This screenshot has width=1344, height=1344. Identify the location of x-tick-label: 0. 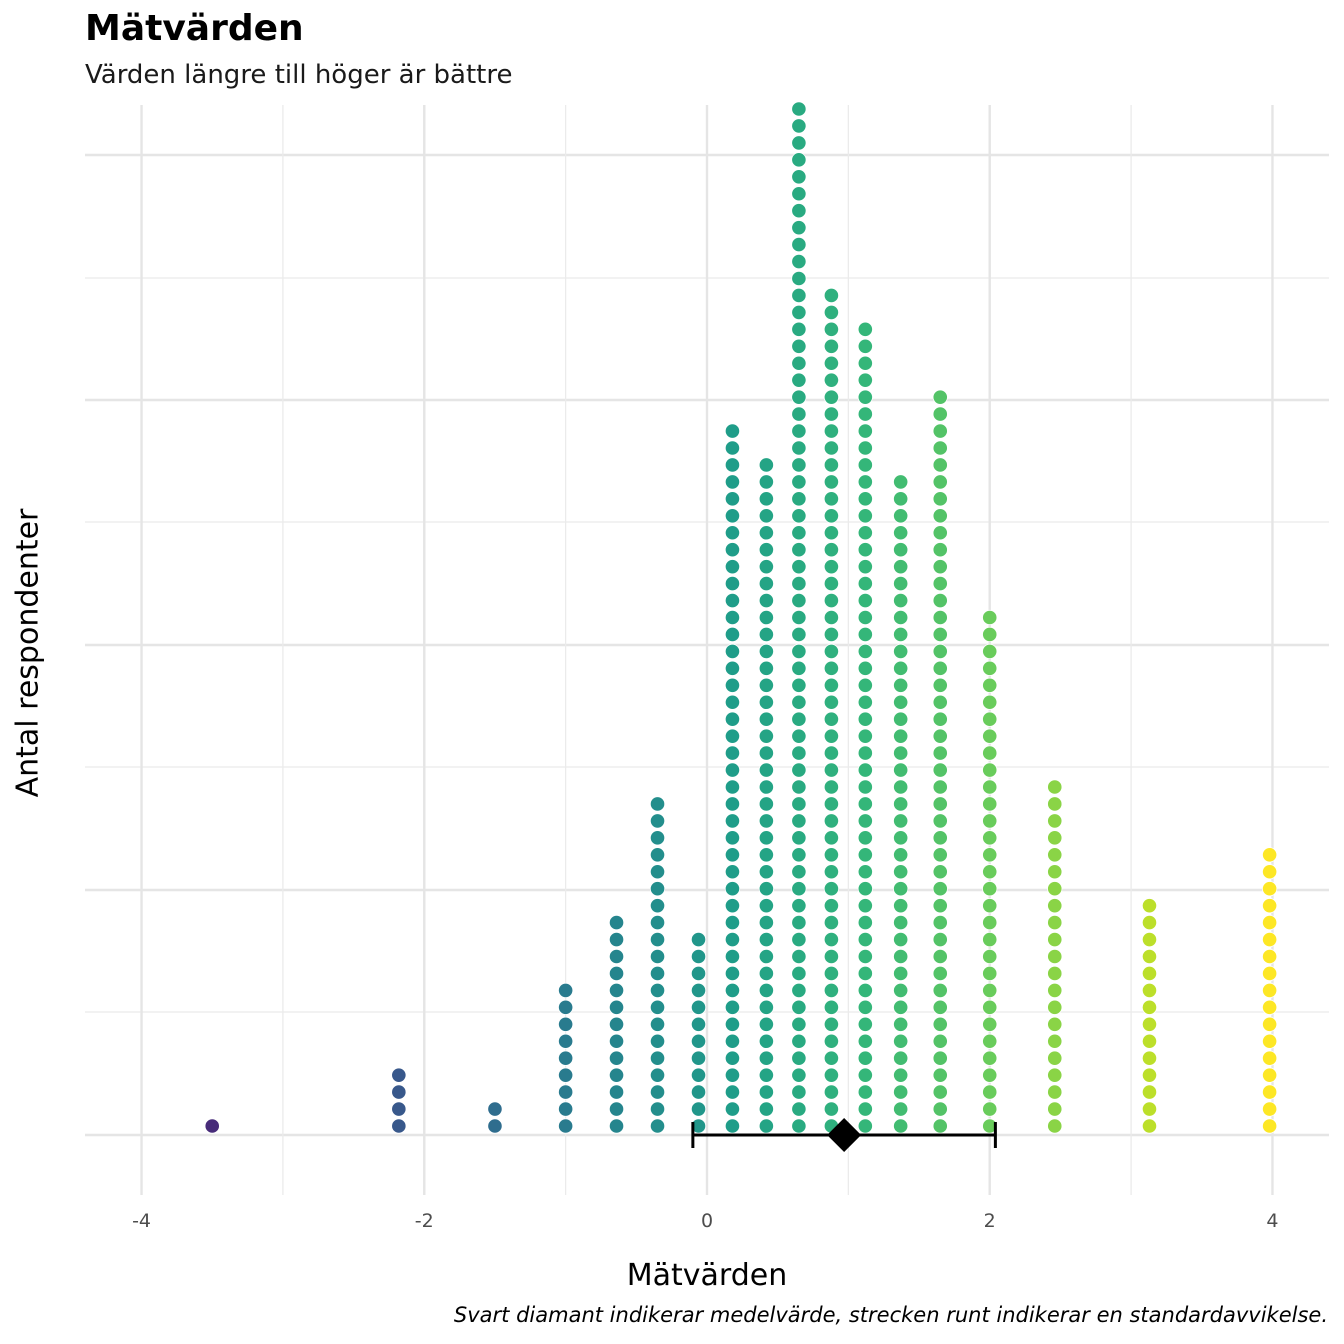
(707, 1221).